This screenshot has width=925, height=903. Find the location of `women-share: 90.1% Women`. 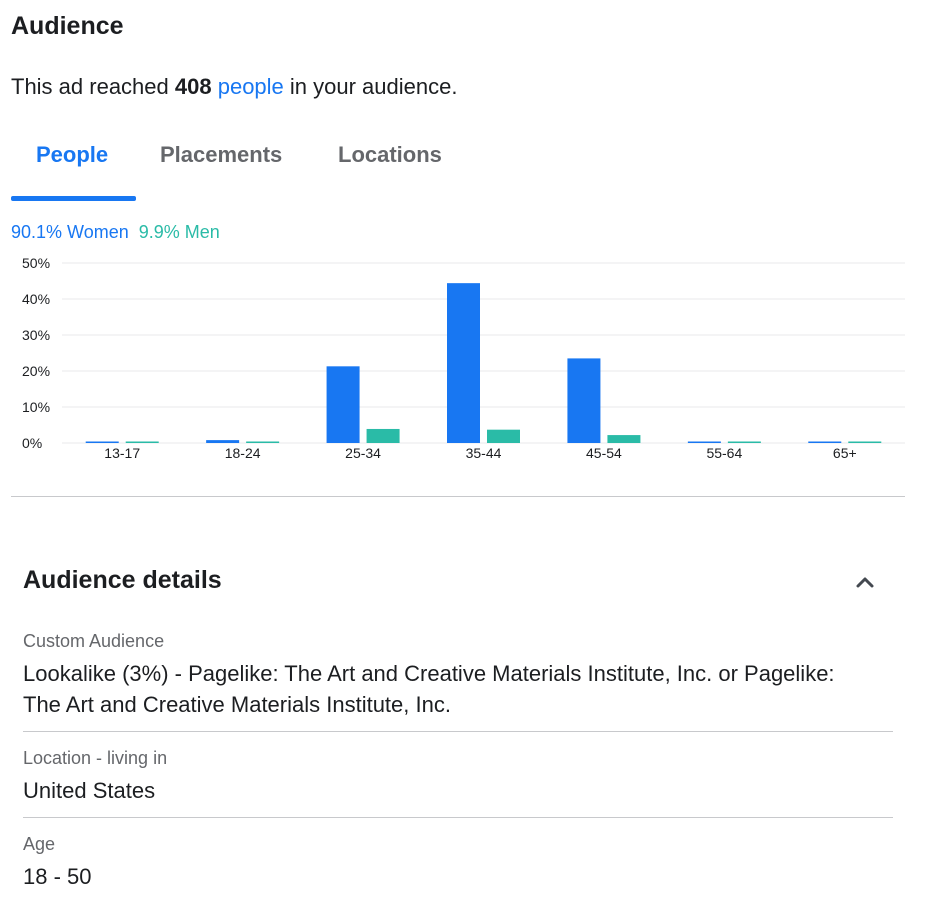

women-share: 90.1% Women is located at coordinates (70, 232).